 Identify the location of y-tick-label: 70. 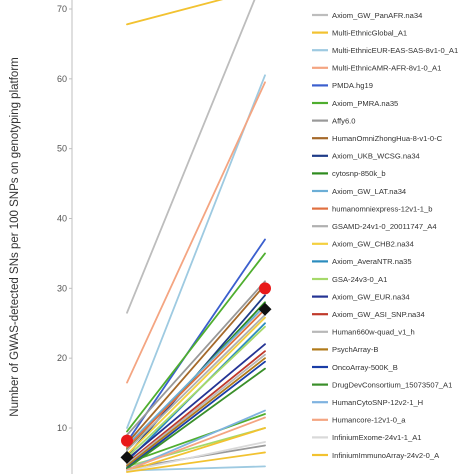
(62, 9).